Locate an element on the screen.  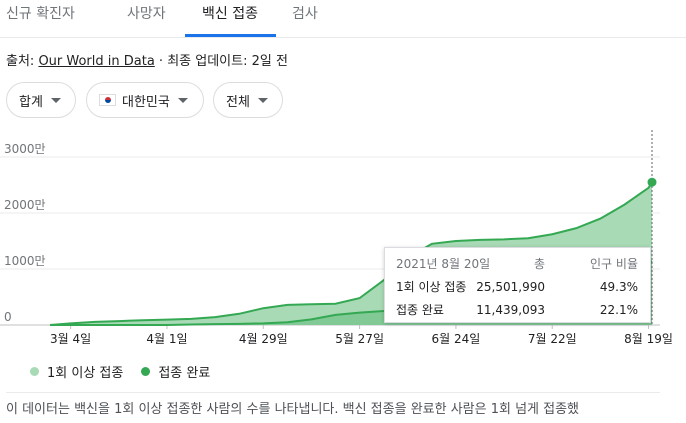
scope-dropdown: 전체 is located at coordinates (248, 100).